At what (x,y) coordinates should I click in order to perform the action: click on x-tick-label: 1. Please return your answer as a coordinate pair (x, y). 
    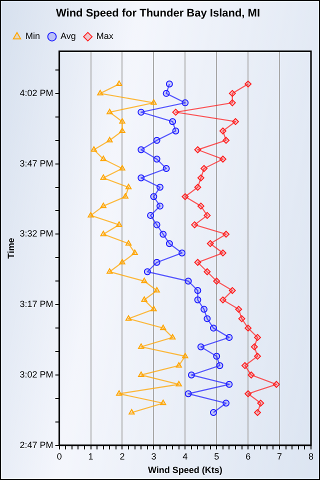
    Looking at the image, I should click on (91, 456).